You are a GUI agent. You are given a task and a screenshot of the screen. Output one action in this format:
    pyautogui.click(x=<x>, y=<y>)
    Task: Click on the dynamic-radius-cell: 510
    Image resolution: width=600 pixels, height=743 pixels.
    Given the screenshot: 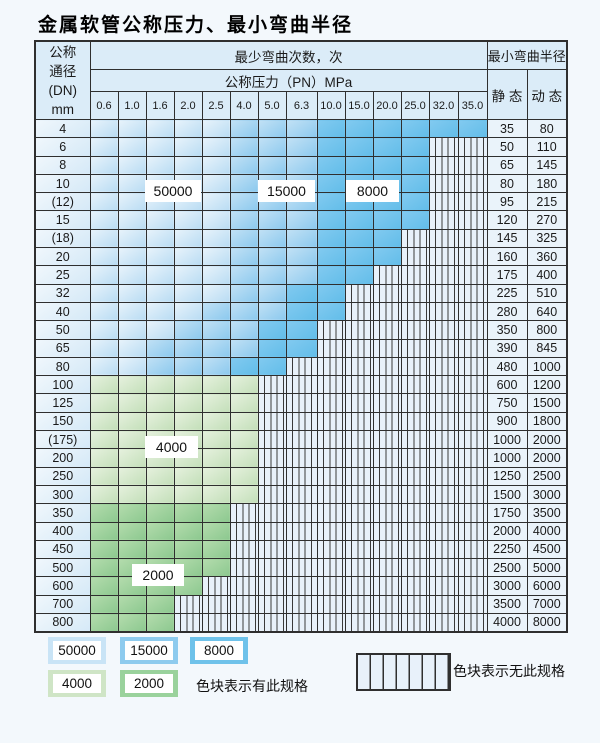 What is the action you would take?
    pyautogui.click(x=547, y=293)
    